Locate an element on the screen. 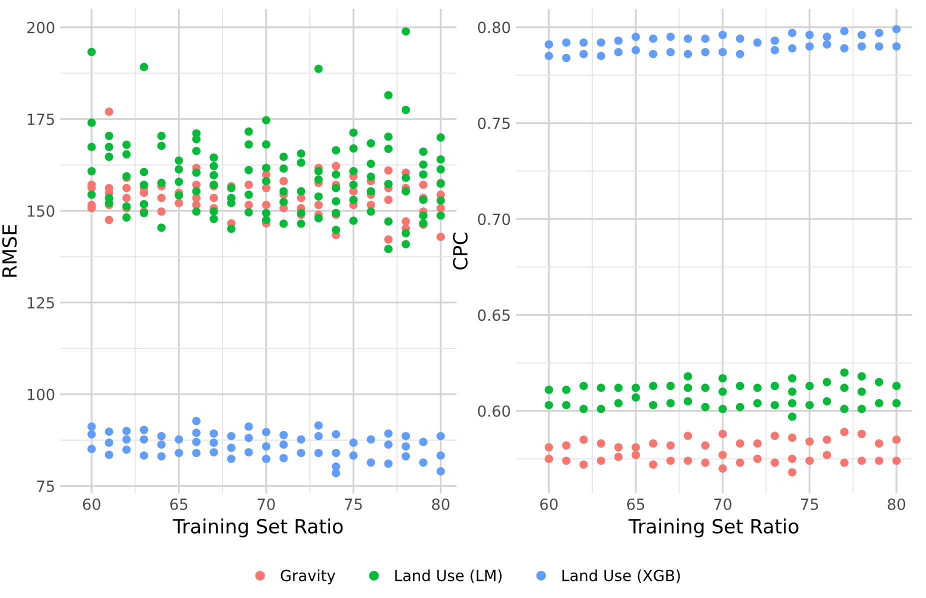  y-tick-label: 100 is located at coordinates (41, 394).